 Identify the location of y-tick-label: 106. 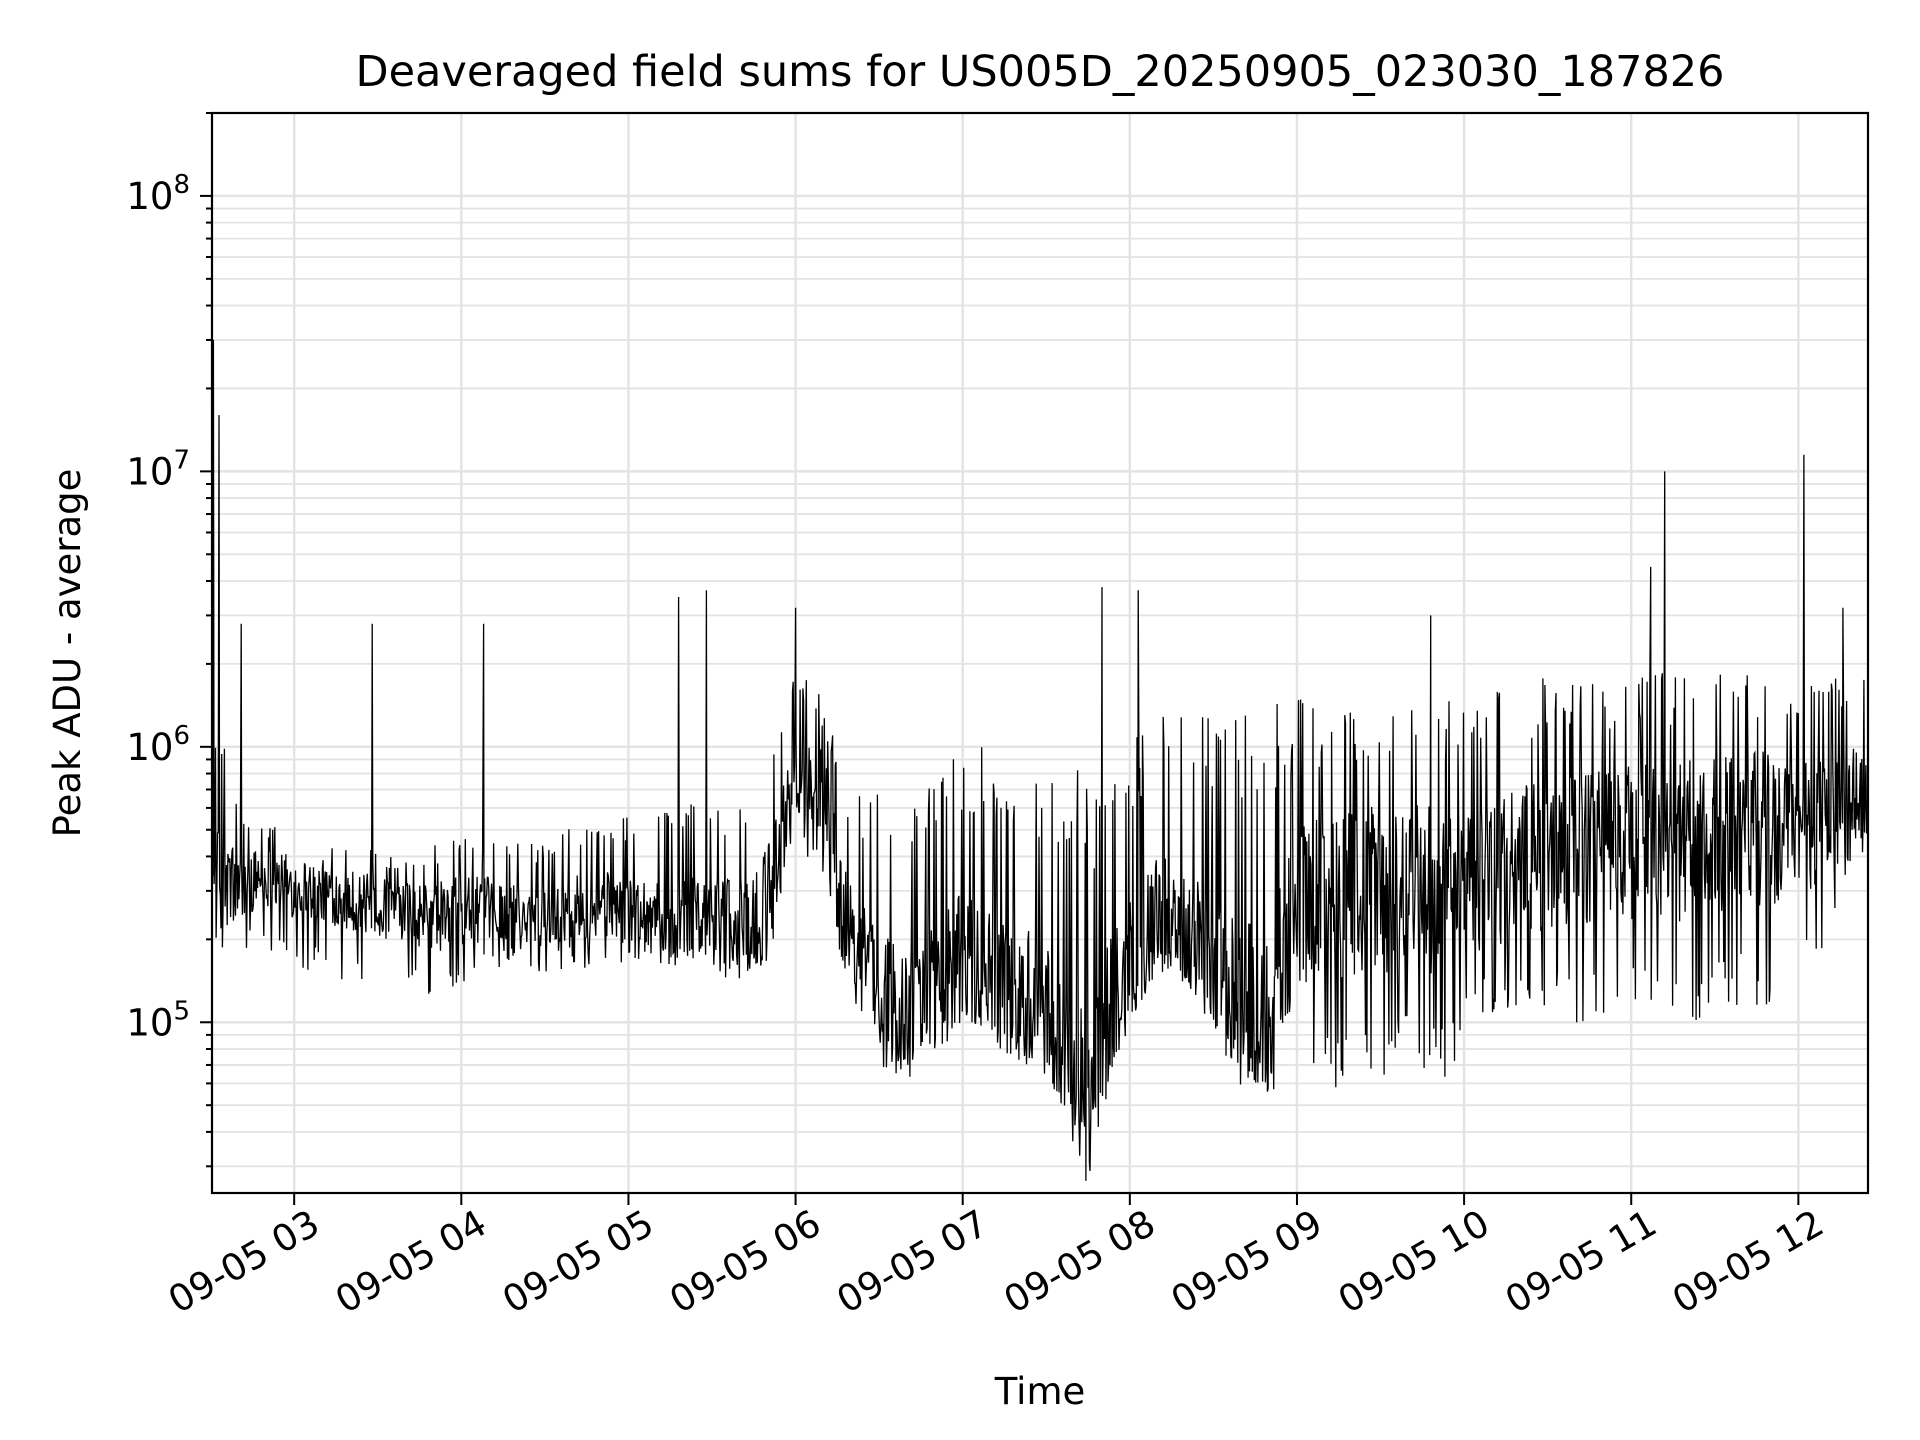
(158, 745).